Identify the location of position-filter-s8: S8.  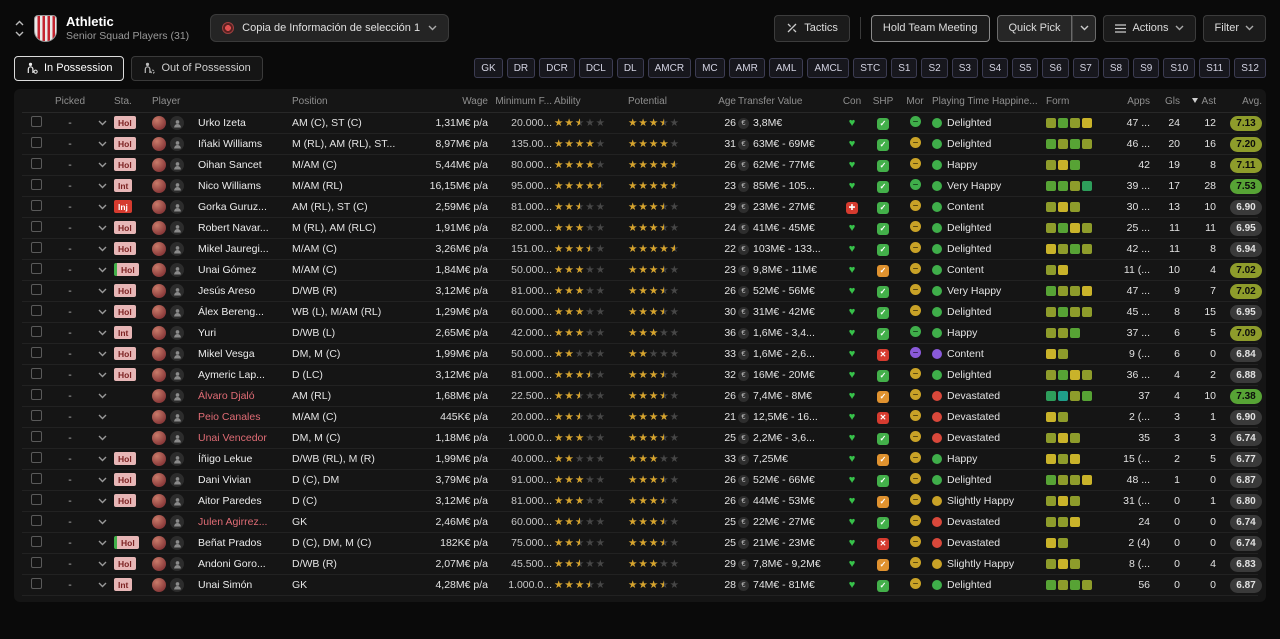
(1116, 68).